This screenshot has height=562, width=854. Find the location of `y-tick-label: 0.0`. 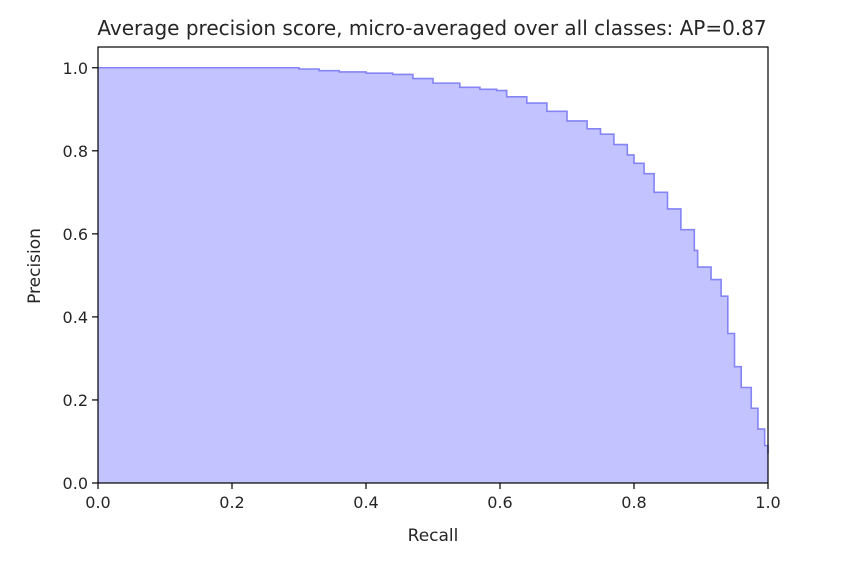

y-tick-label: 0.0 is located at coordinates (75, 483).